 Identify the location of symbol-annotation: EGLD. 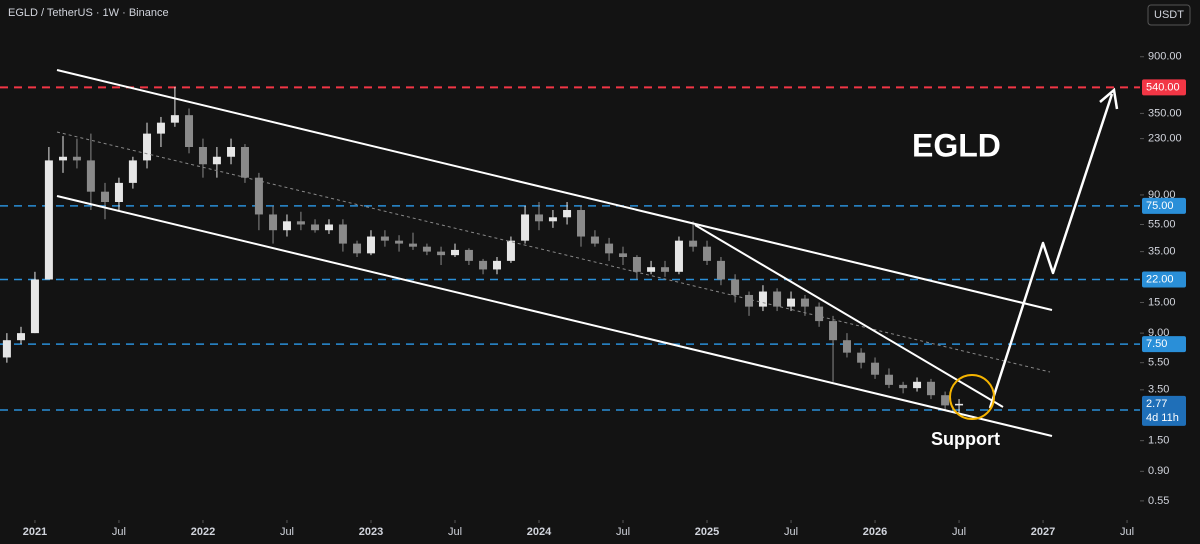
(956, 145).